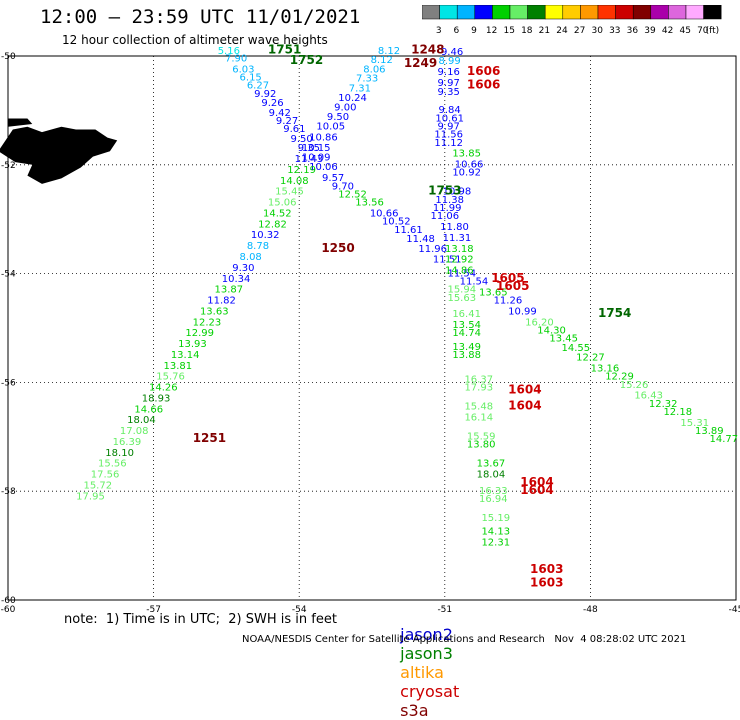 The image size is (740, 720). What do you see at coordinates (369, 203) in the screenshot?
I see `wave-height-label: 13.56` at bounding box center [369, 203].